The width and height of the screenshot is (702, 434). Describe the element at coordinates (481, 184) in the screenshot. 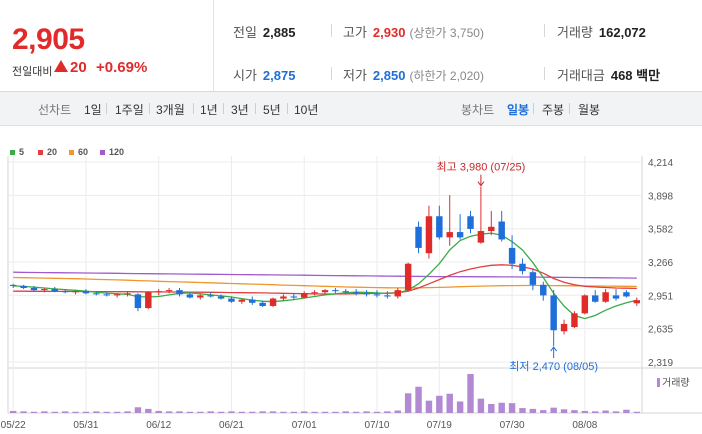

I see `high-arrow-head-icon` at that location.